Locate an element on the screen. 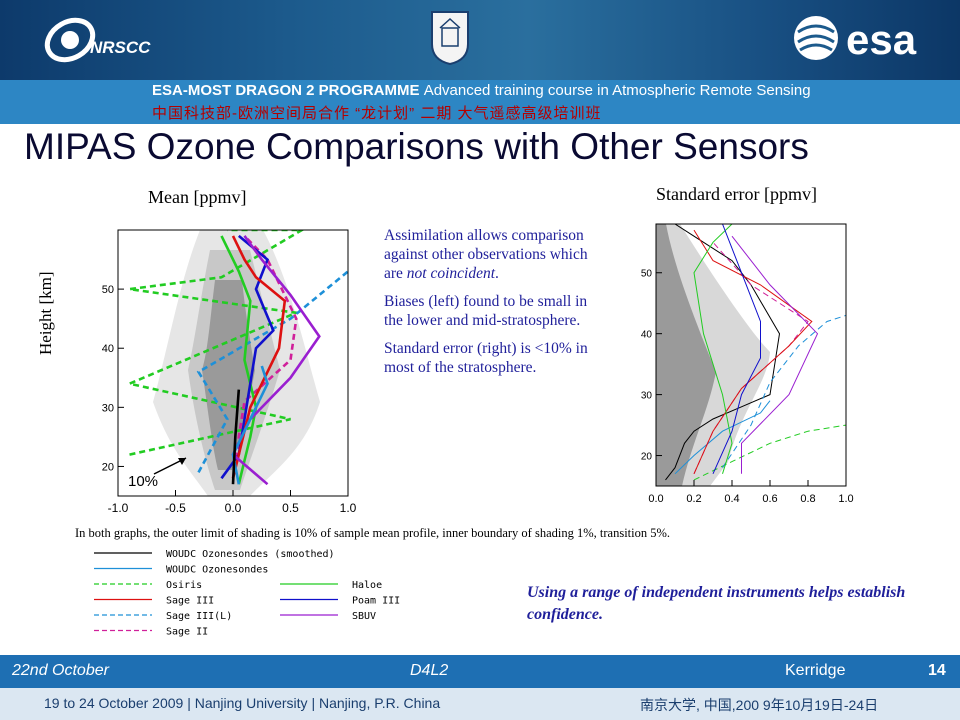  right-series-poam-iii is located at coordinates (736, 349).